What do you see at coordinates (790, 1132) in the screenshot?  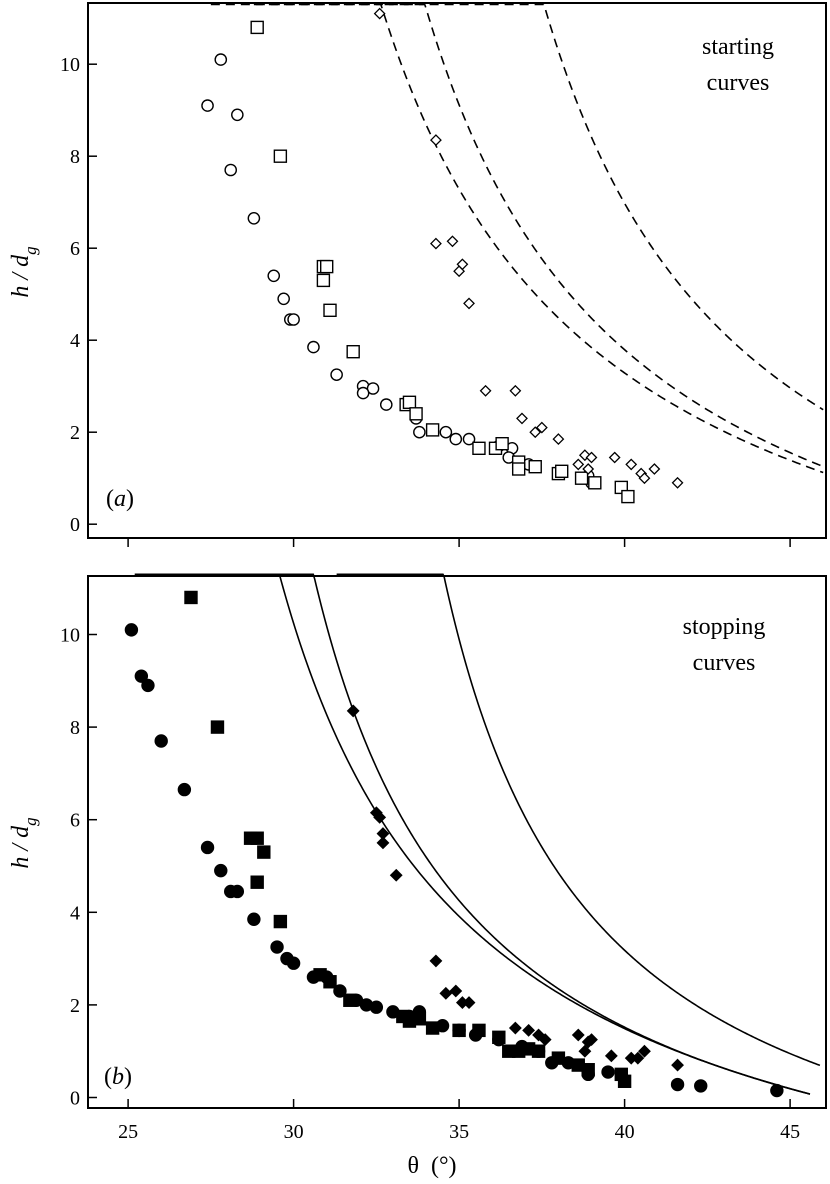 I see `panel-b-xtick-label: 45` at bounding box center [790, 1132].